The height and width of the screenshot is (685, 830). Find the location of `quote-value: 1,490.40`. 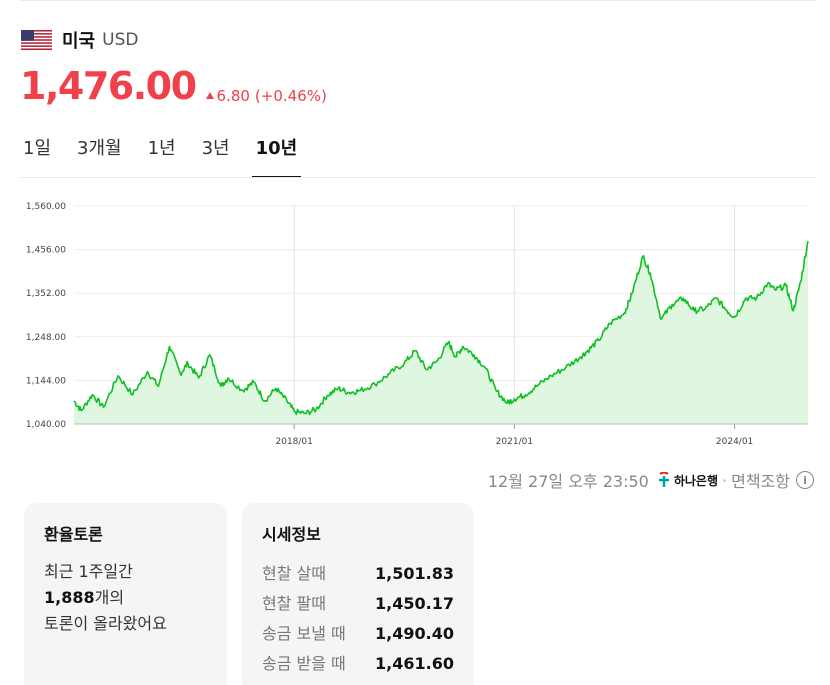

quote-value: 1,490.40 is located at coordinates (414, 633).